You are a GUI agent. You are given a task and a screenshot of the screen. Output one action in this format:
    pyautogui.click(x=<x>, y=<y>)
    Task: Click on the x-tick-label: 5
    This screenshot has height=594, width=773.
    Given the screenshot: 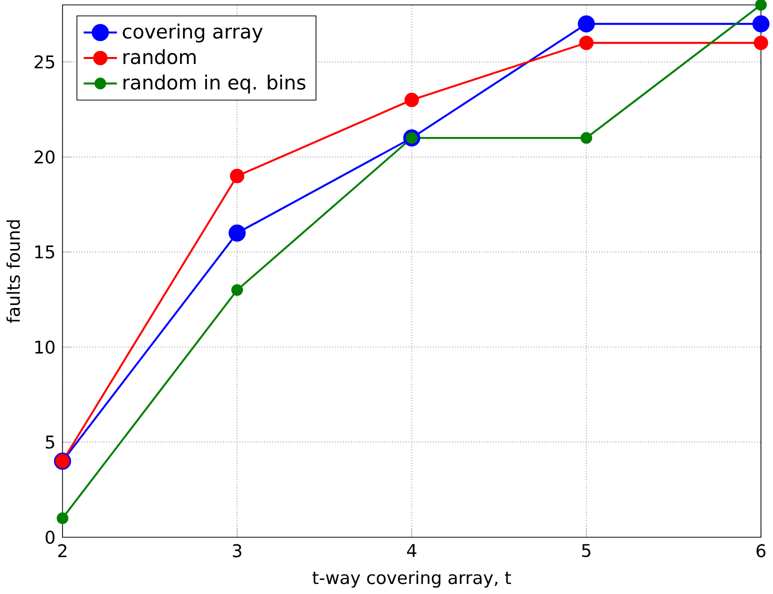 What is the action you would take?
    pyautogui.click(x=586, y=551)
    